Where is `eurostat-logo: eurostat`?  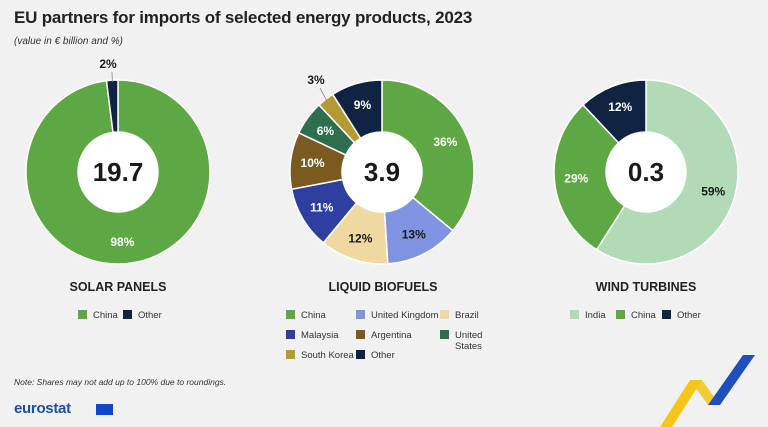 eurostat-logo: eurostat is located at coordinates (42, 408).